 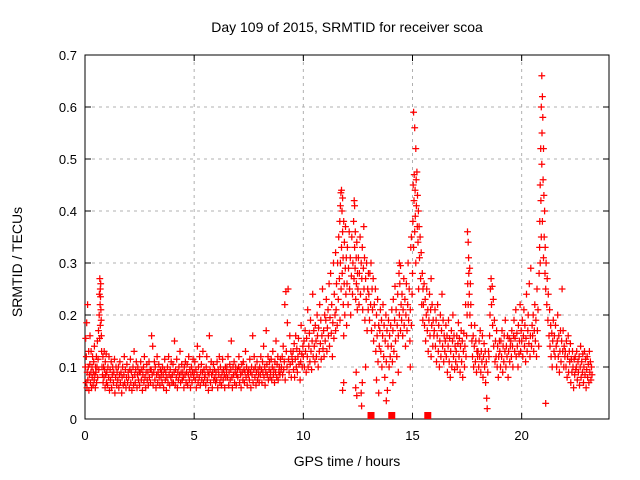 What do you see at coordinates (68, 315) in the screenshot?
I see `y-tick-label: 0.2` at bounding box center [68, 315].